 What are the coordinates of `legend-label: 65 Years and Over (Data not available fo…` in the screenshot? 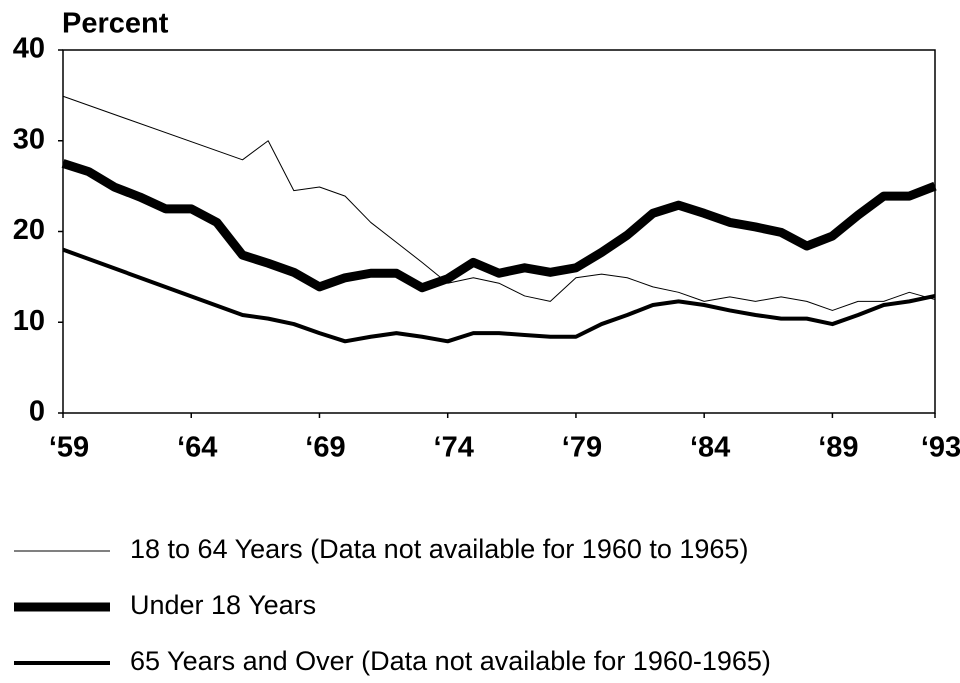 It's located at (450, 661).